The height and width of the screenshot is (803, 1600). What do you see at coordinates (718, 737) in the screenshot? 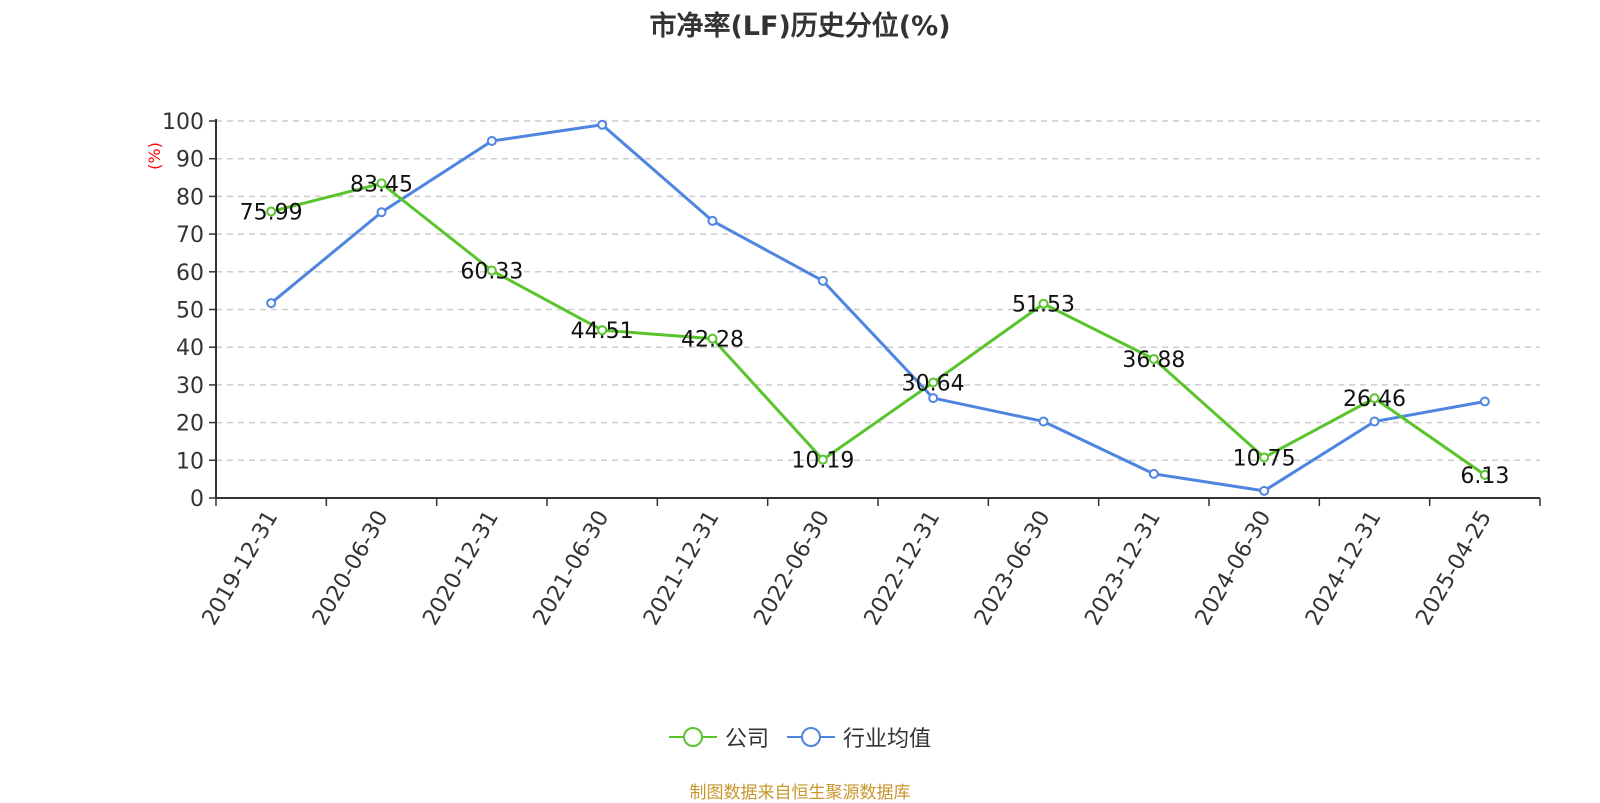
I see `legend-item-company: 公司` at bounding box center [718, 737].